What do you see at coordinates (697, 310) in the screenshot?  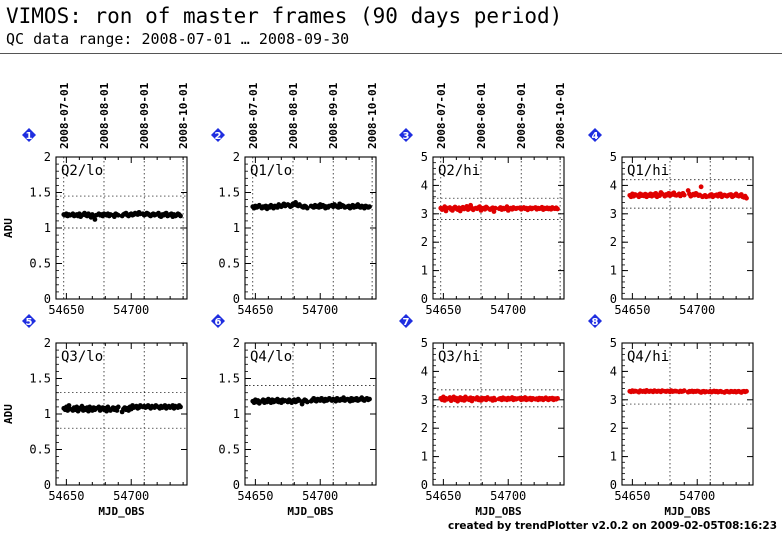 I see `panel-4-xtick-label: 54700` at bounding box center [697, 310].